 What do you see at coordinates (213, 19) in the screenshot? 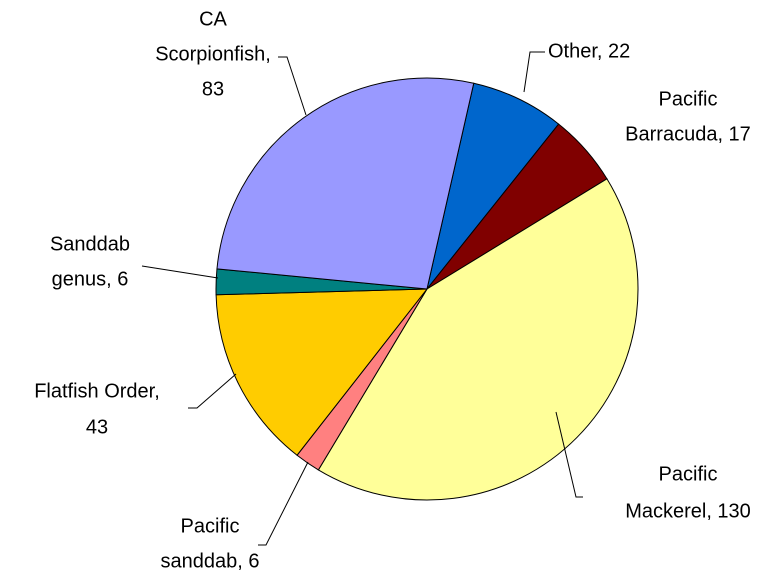
I see `data-label: CA` at bounding box center [213, 19].